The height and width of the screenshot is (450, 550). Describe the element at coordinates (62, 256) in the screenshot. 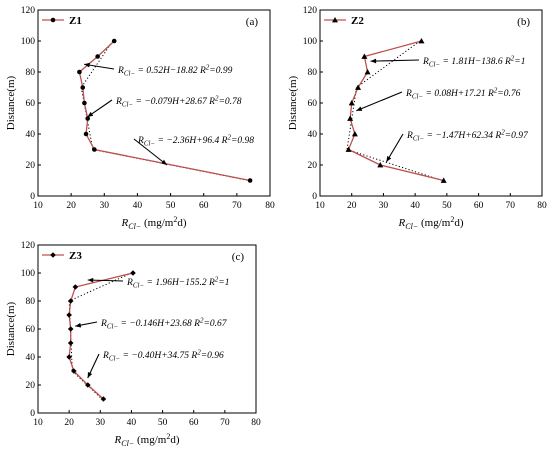

I see `legend: Z3` at that location.